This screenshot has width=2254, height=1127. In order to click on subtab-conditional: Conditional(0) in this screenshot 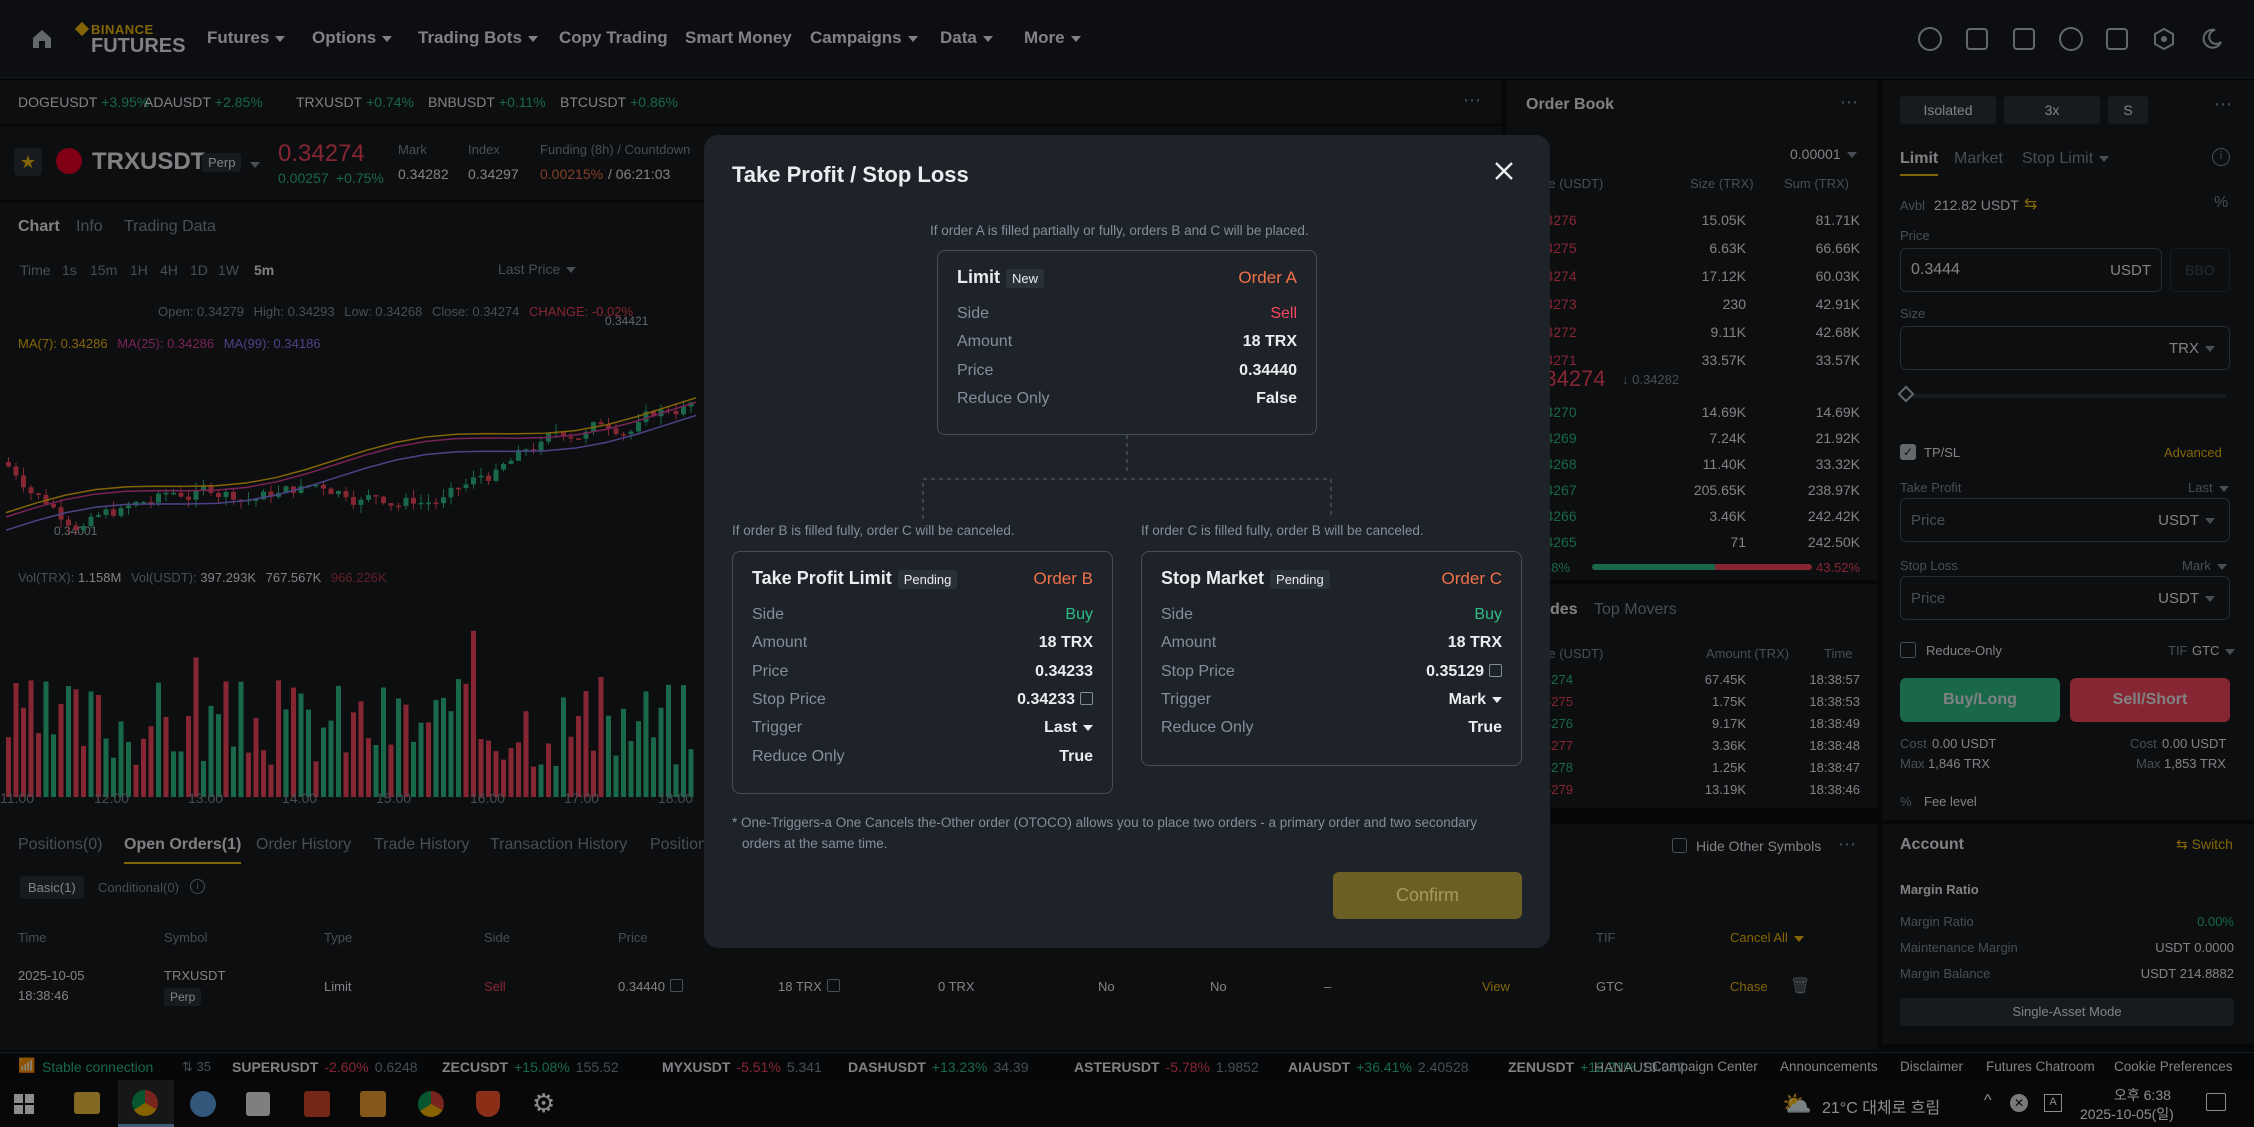, I will do `click(138, 887)`.